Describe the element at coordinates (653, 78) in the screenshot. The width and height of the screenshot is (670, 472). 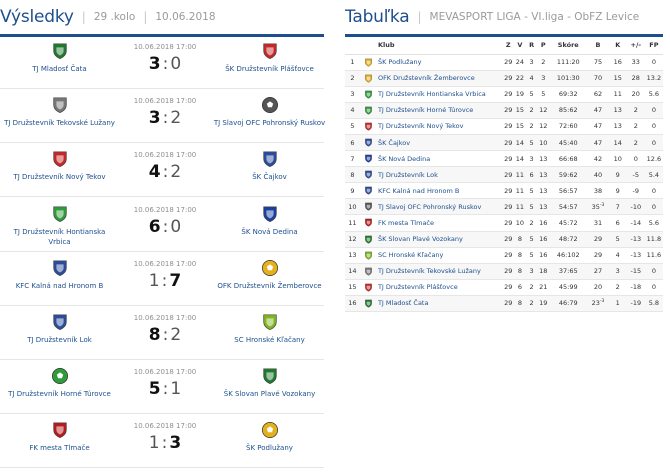
I see `fair-play: 13.2` at that location.